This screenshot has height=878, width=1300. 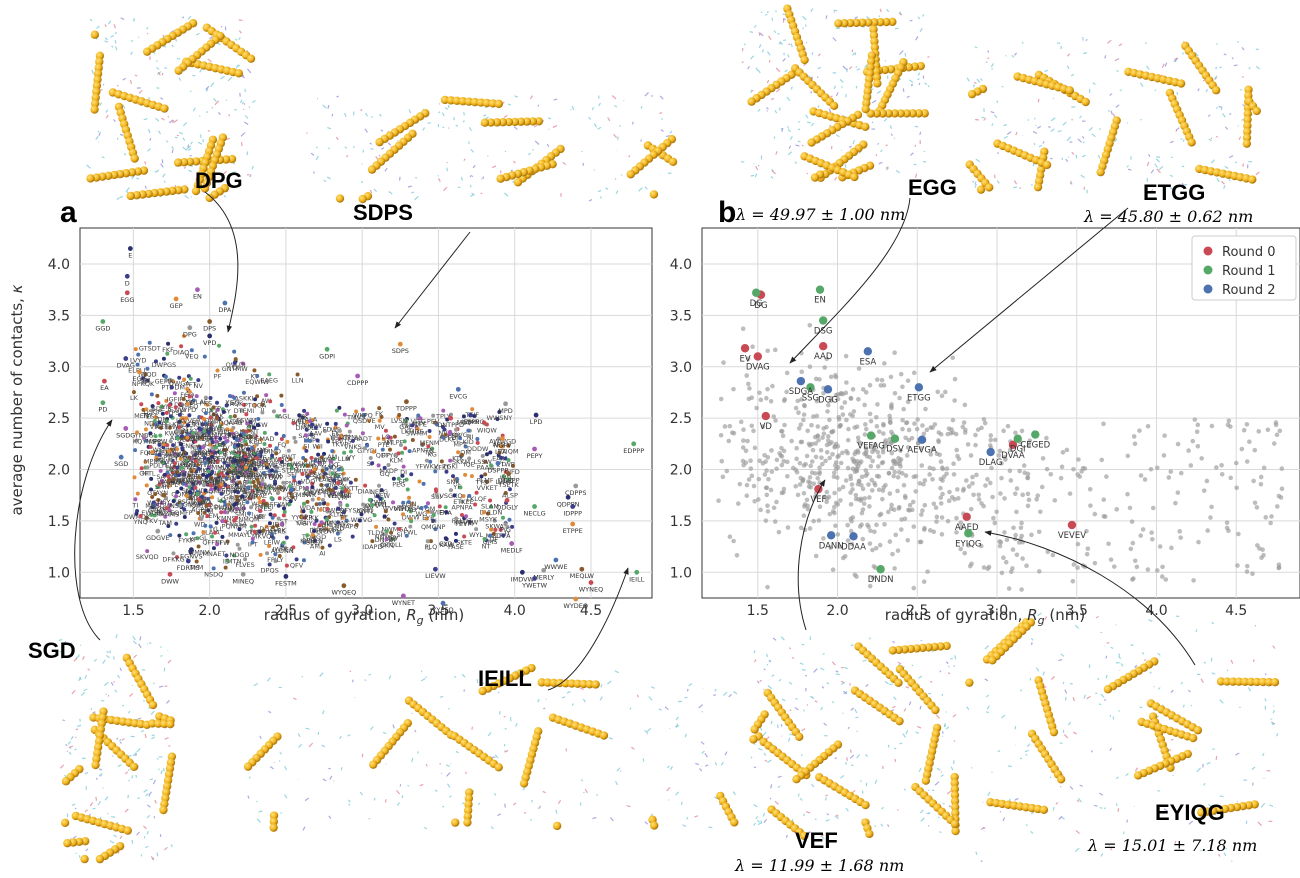 I want to click on data-point-label: WG, so click(x=421, y=514).